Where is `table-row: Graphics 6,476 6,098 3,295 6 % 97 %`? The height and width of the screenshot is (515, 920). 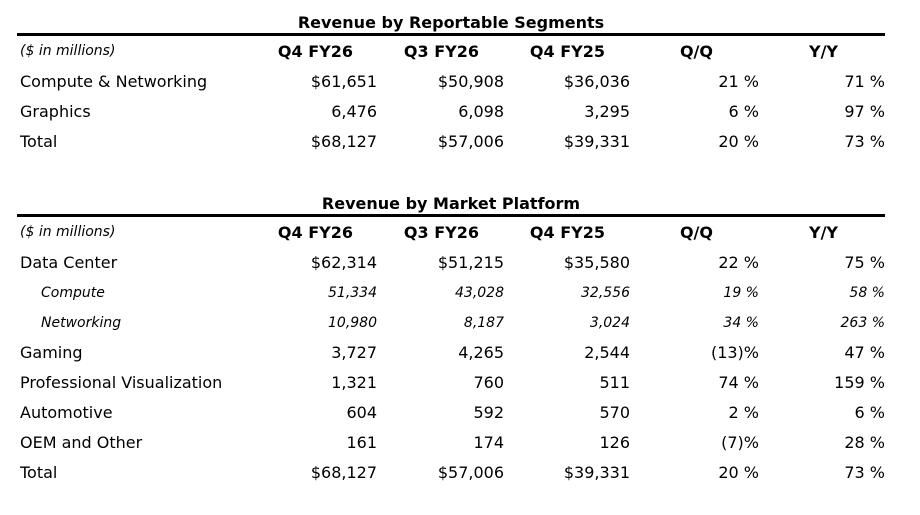
table-row: Graphics 6,476 6,098 3,295 6 % 97 % is located at coordinates (451, 112).